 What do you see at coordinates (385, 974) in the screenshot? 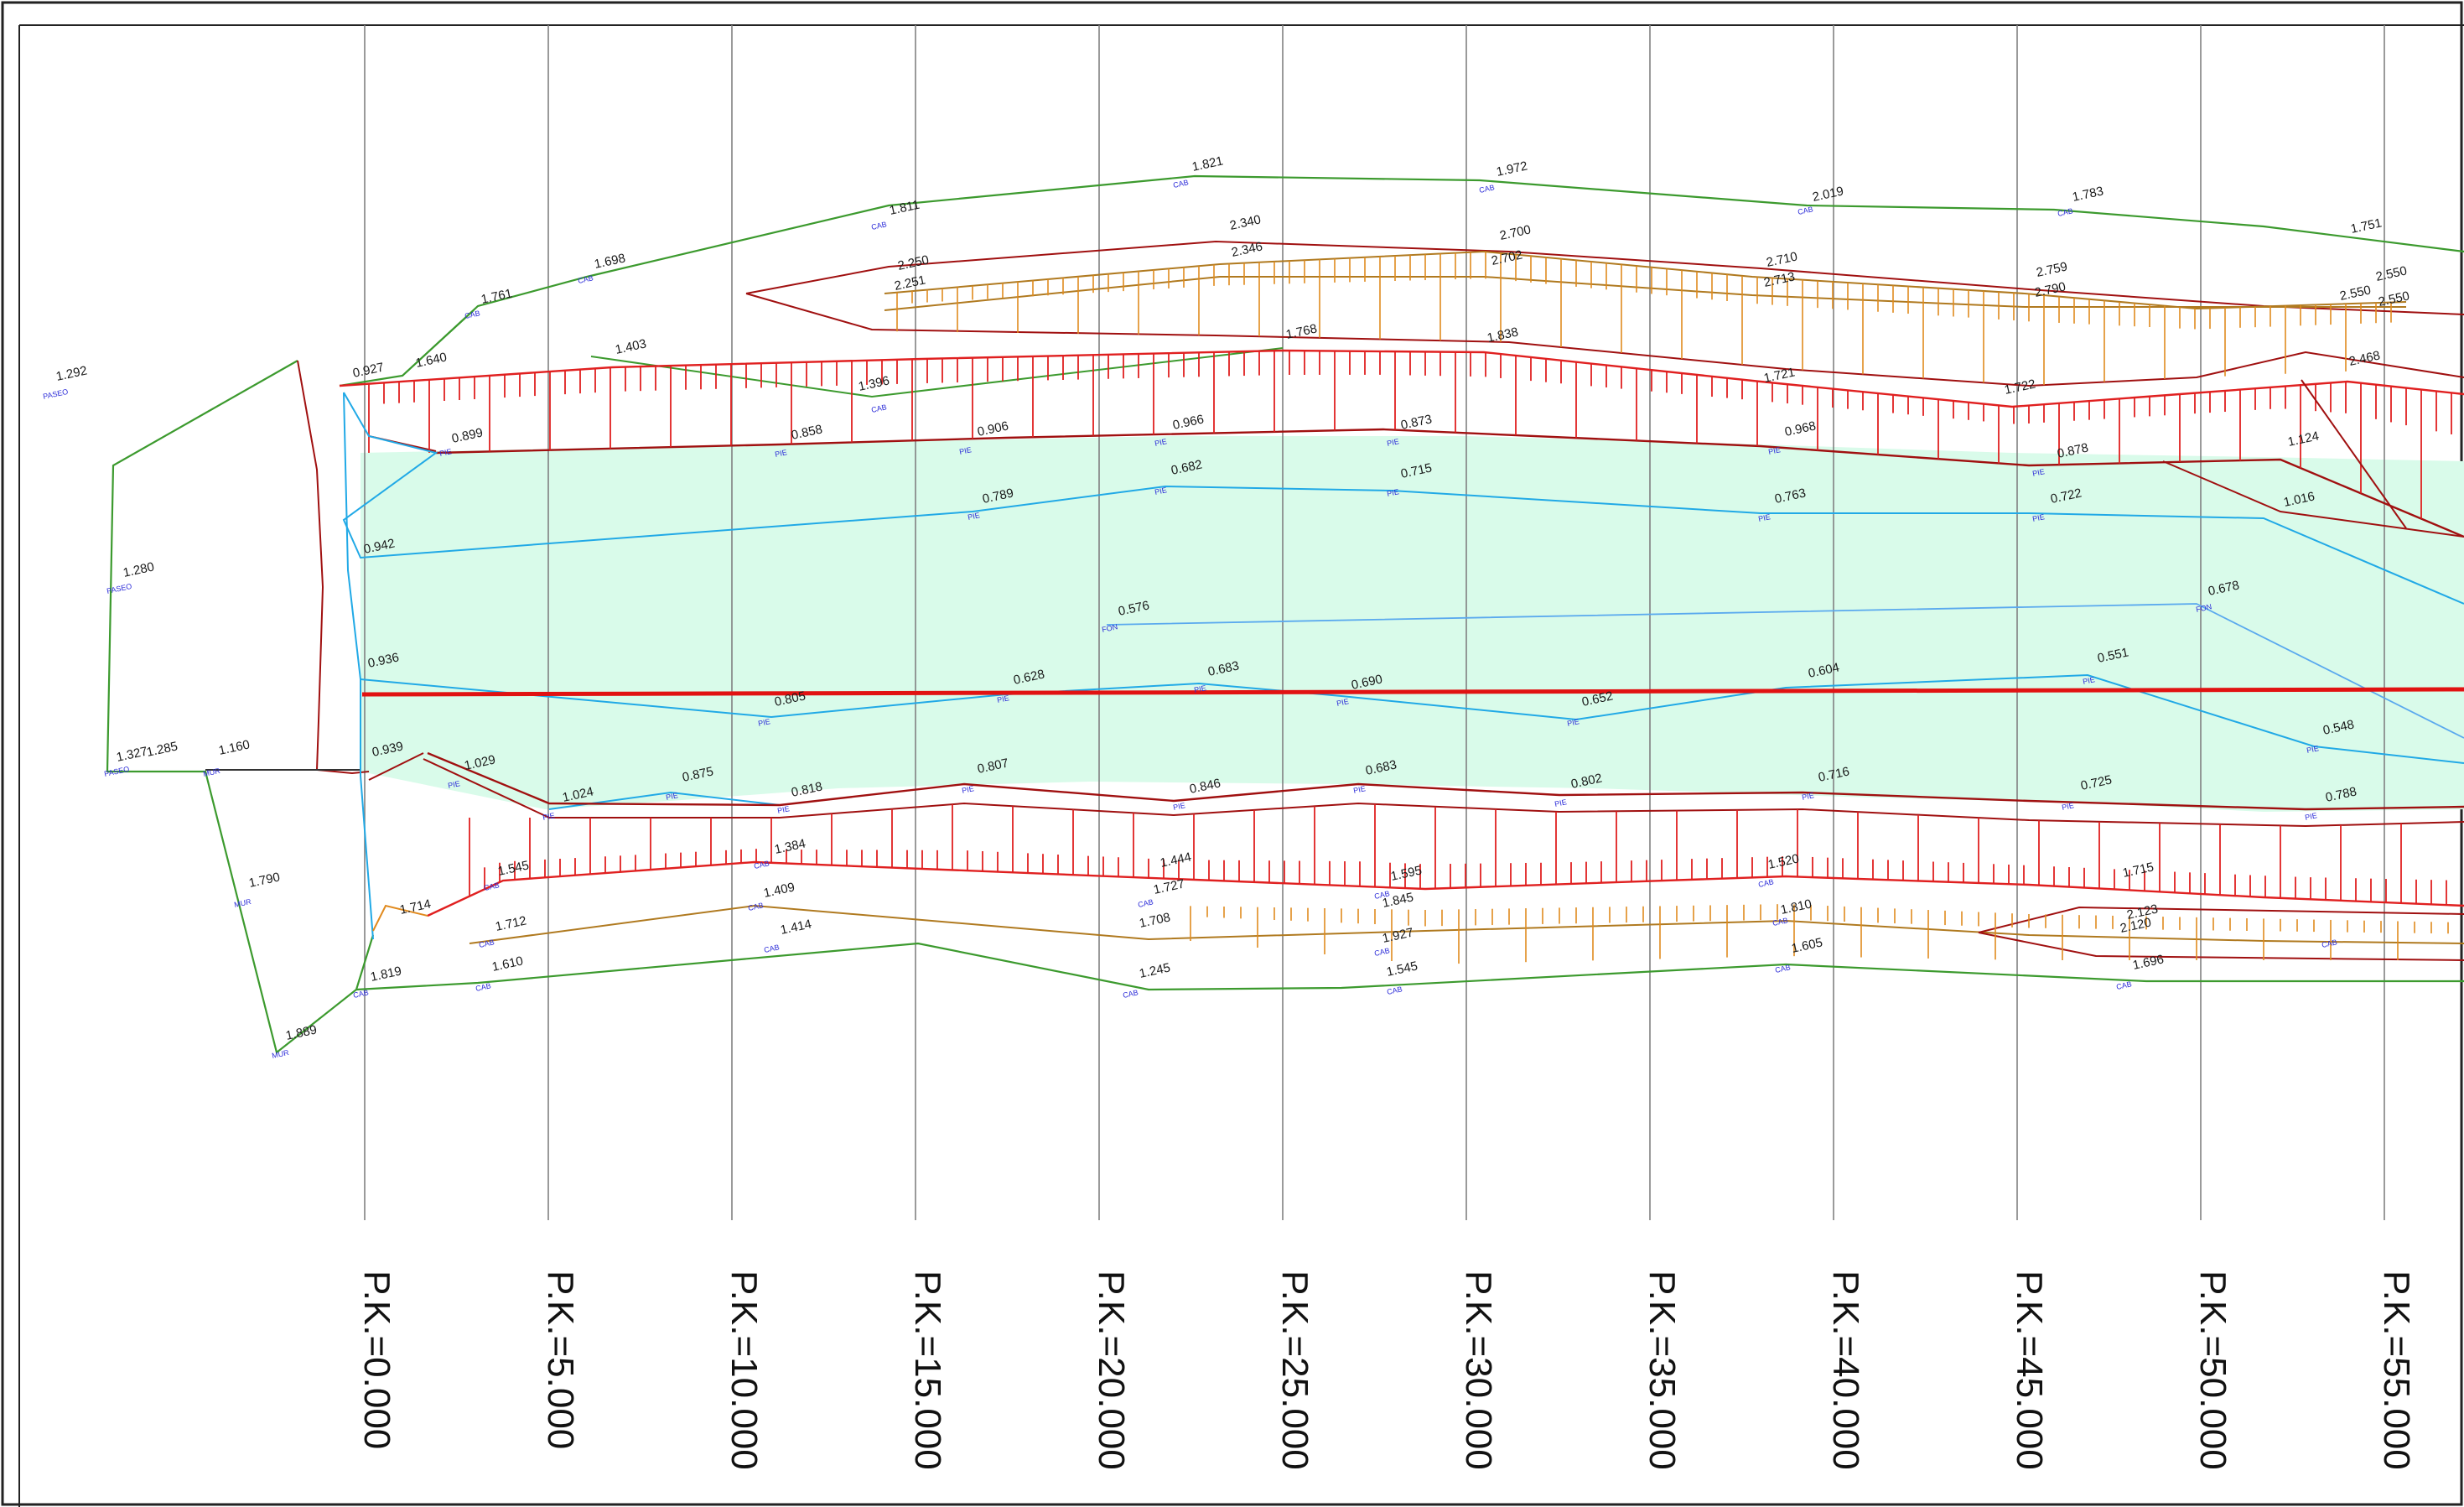
I see `elevation-label: 1.819` at bounding box center [385, 974].